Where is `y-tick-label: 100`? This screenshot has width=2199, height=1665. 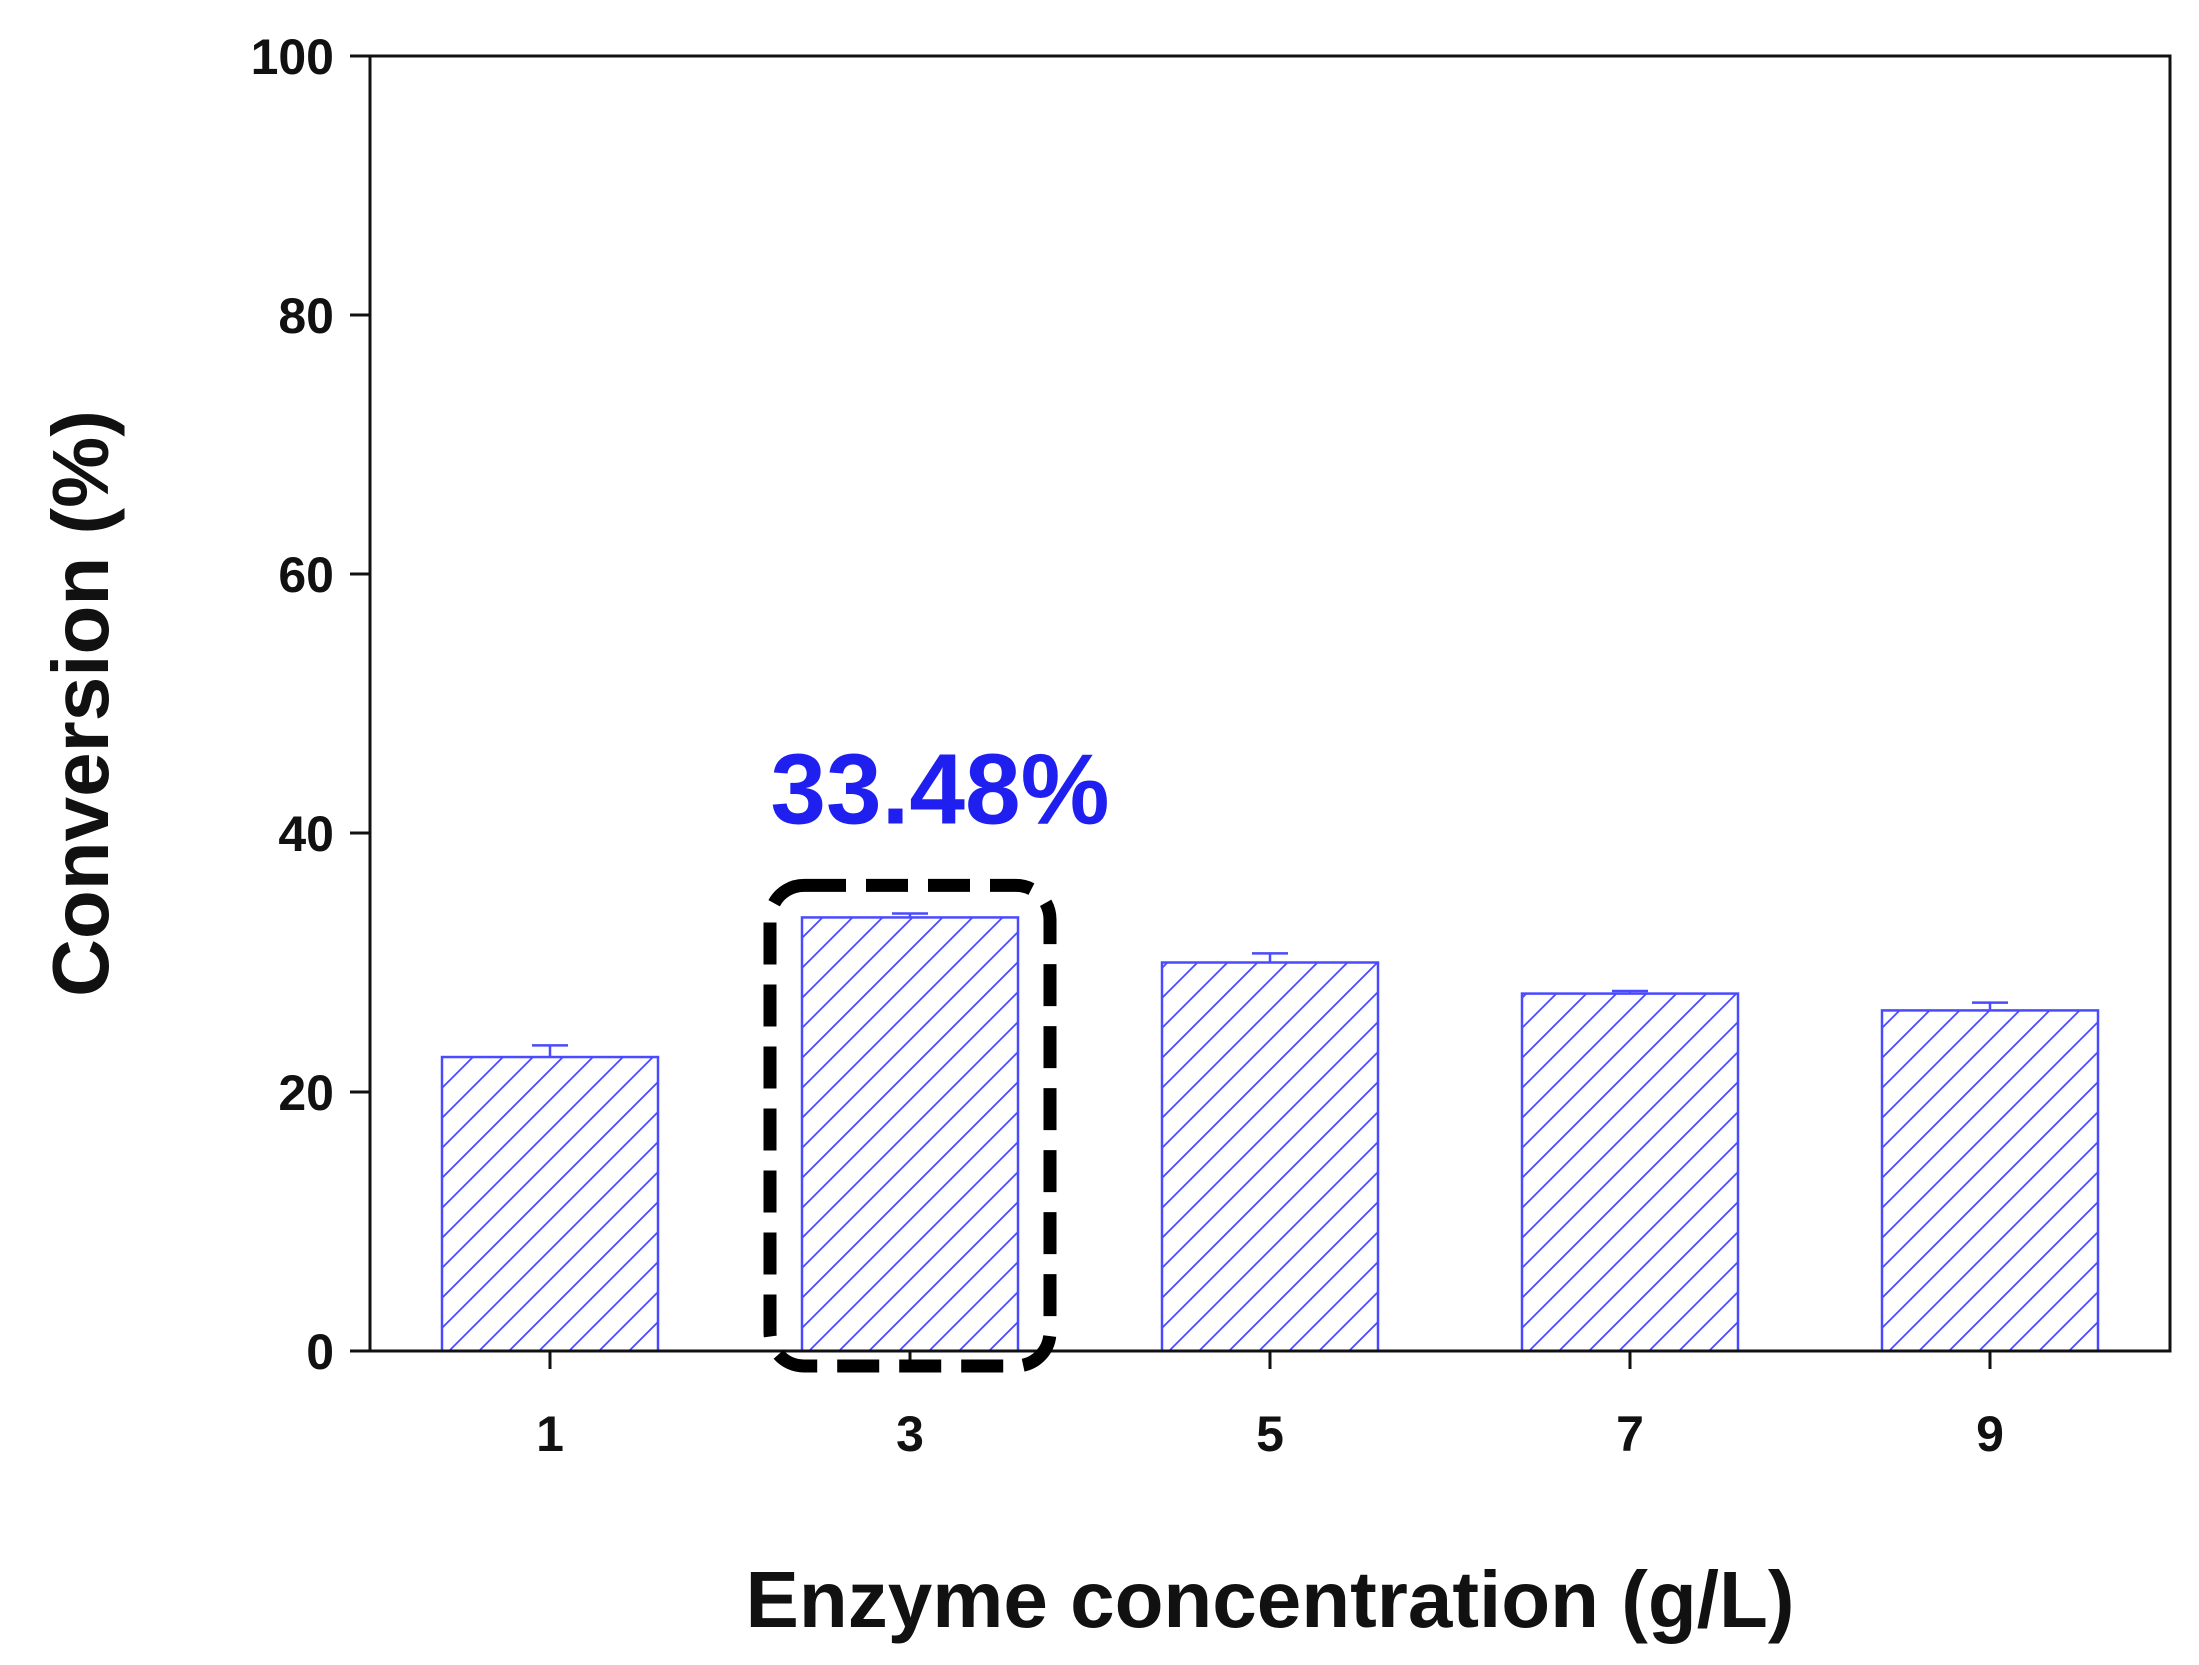
y-tick-label: 100 is located at coordinates (292, 57).